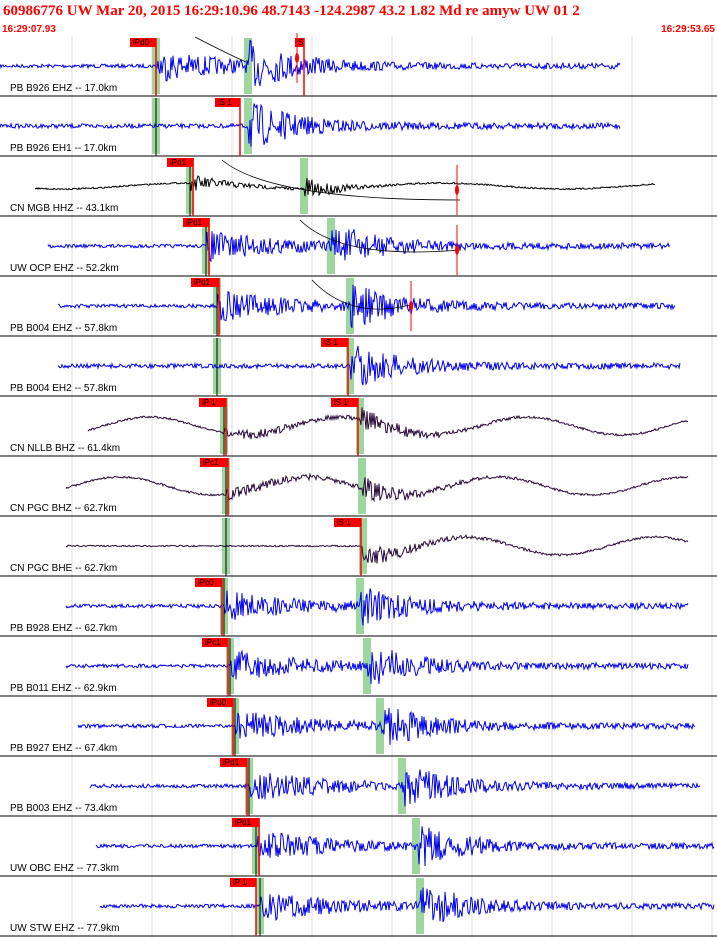  I want to click on station-label: PB B011 EHZ -- 62.9km, so click(63, 688).